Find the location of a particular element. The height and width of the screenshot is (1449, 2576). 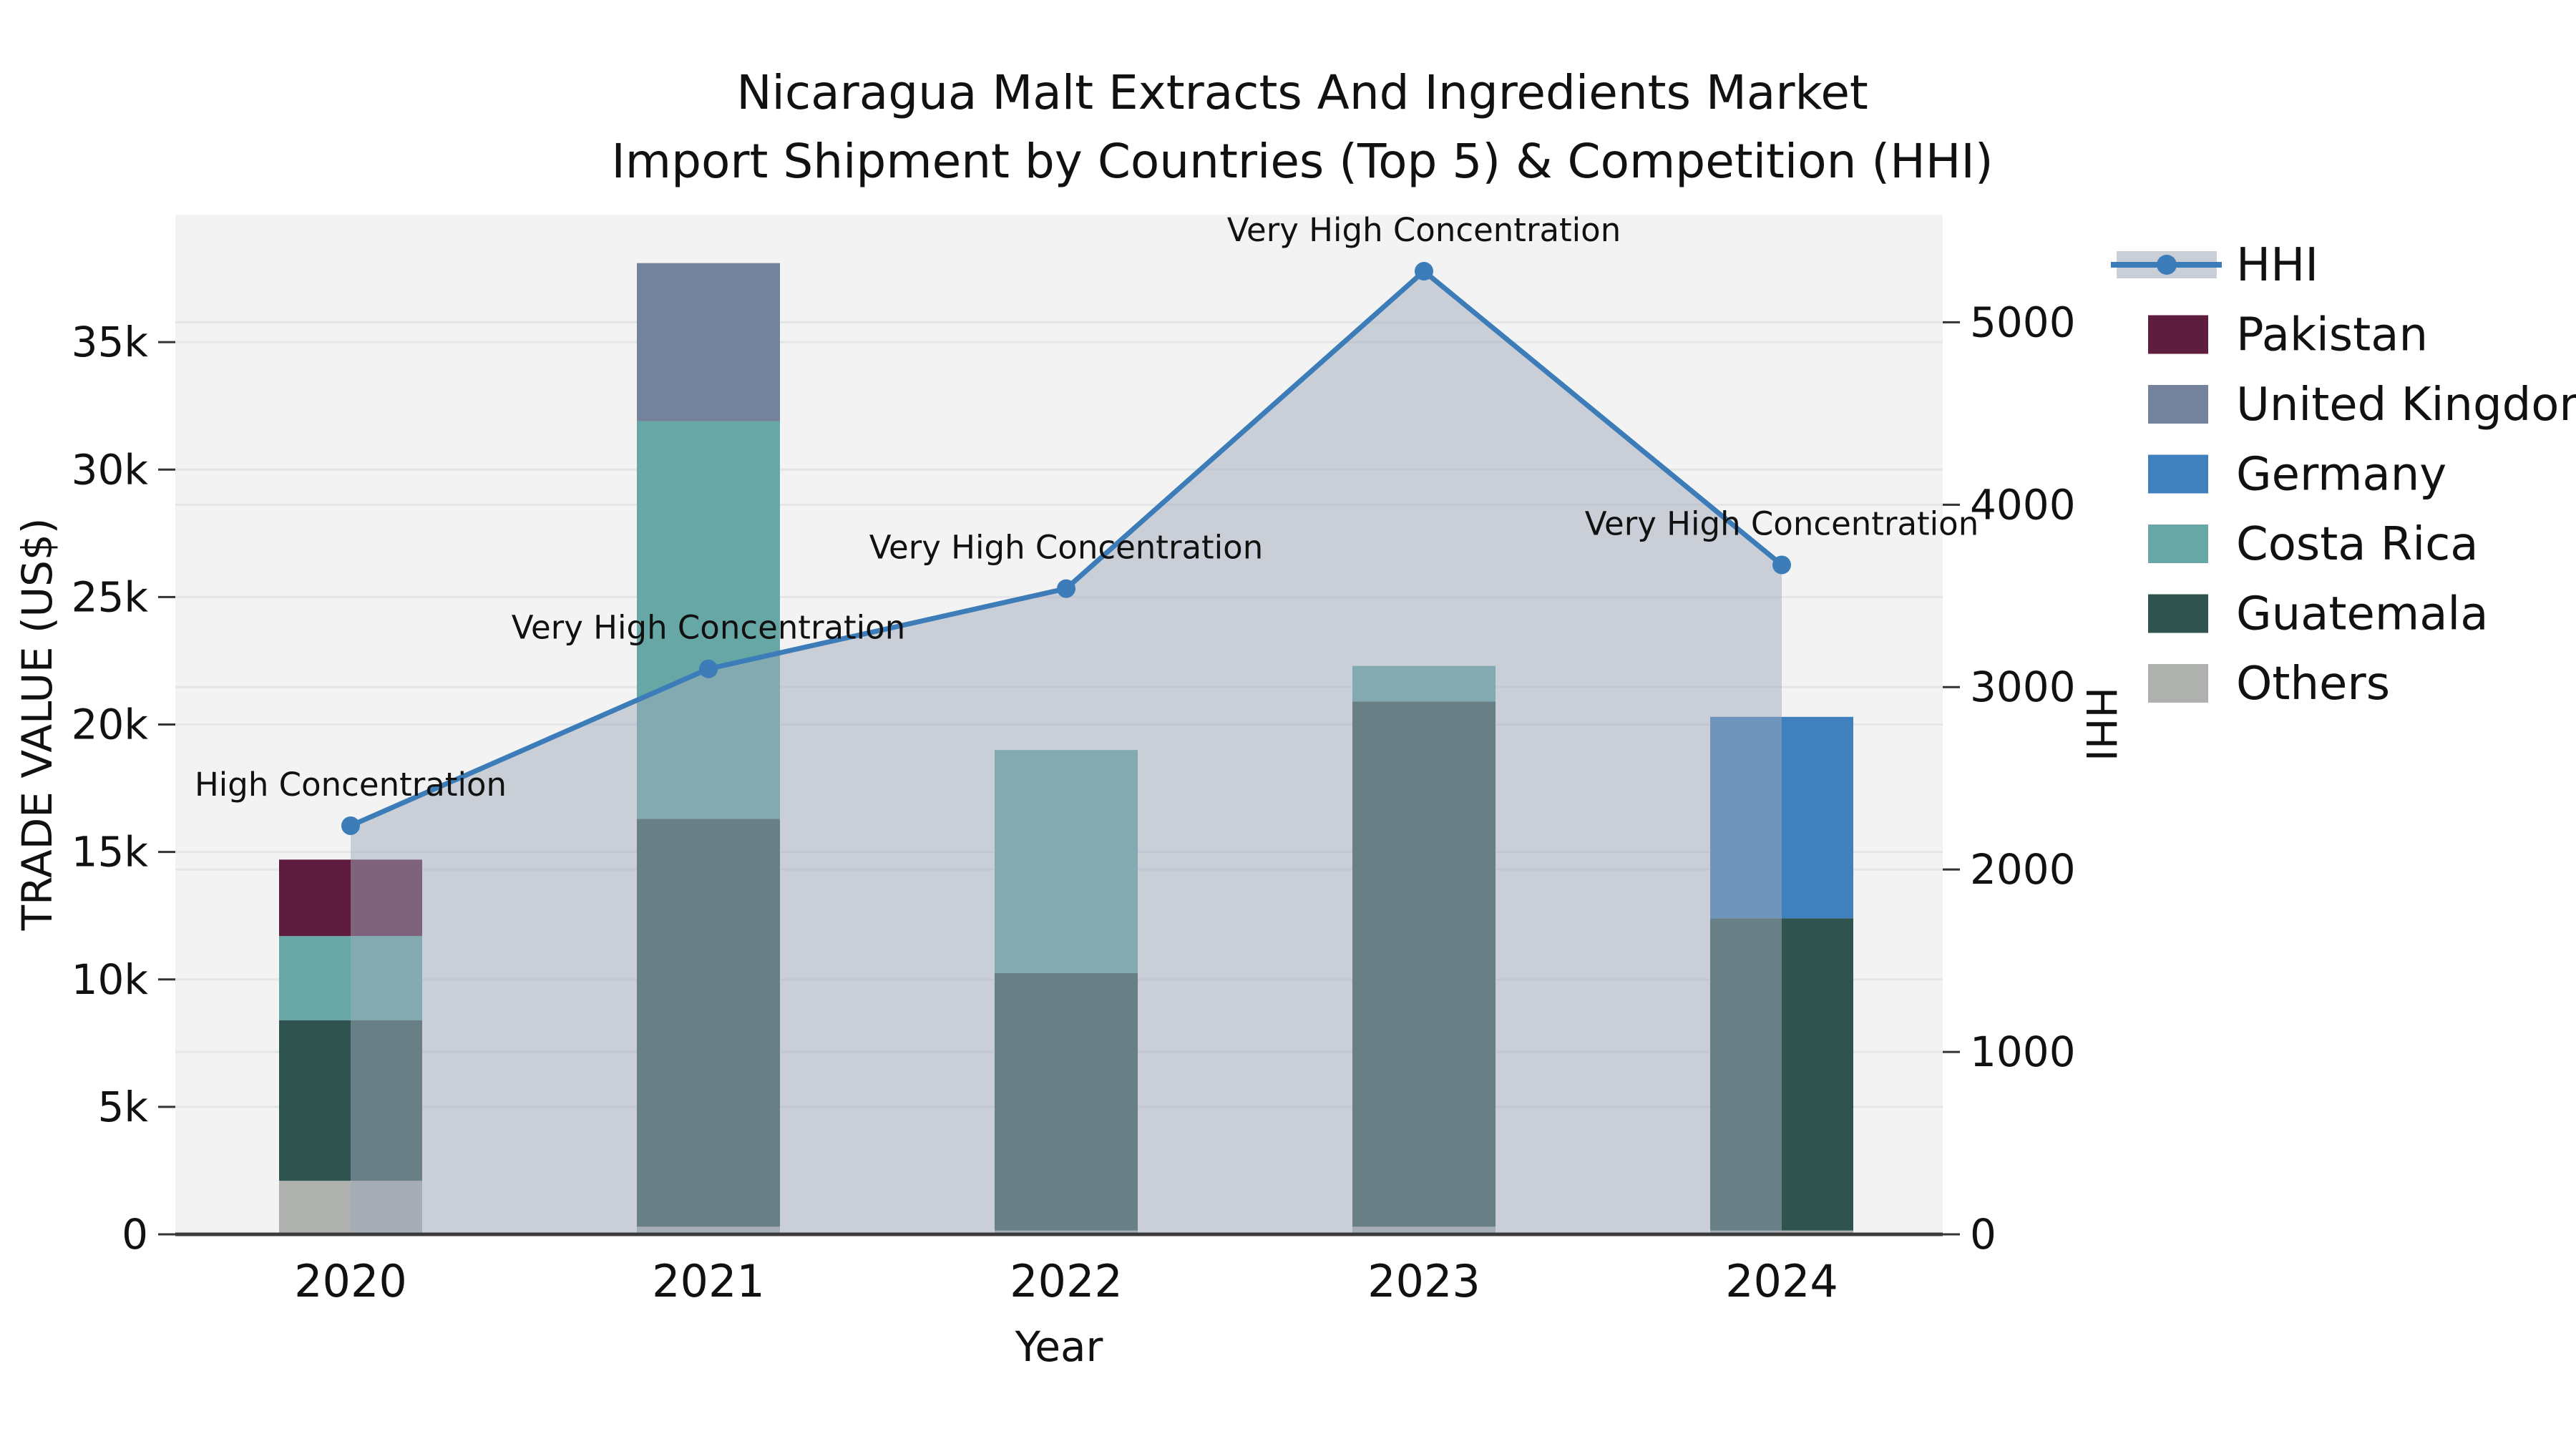

right-tick-label-2000: 2000 is located at coordinates (2023, 869).